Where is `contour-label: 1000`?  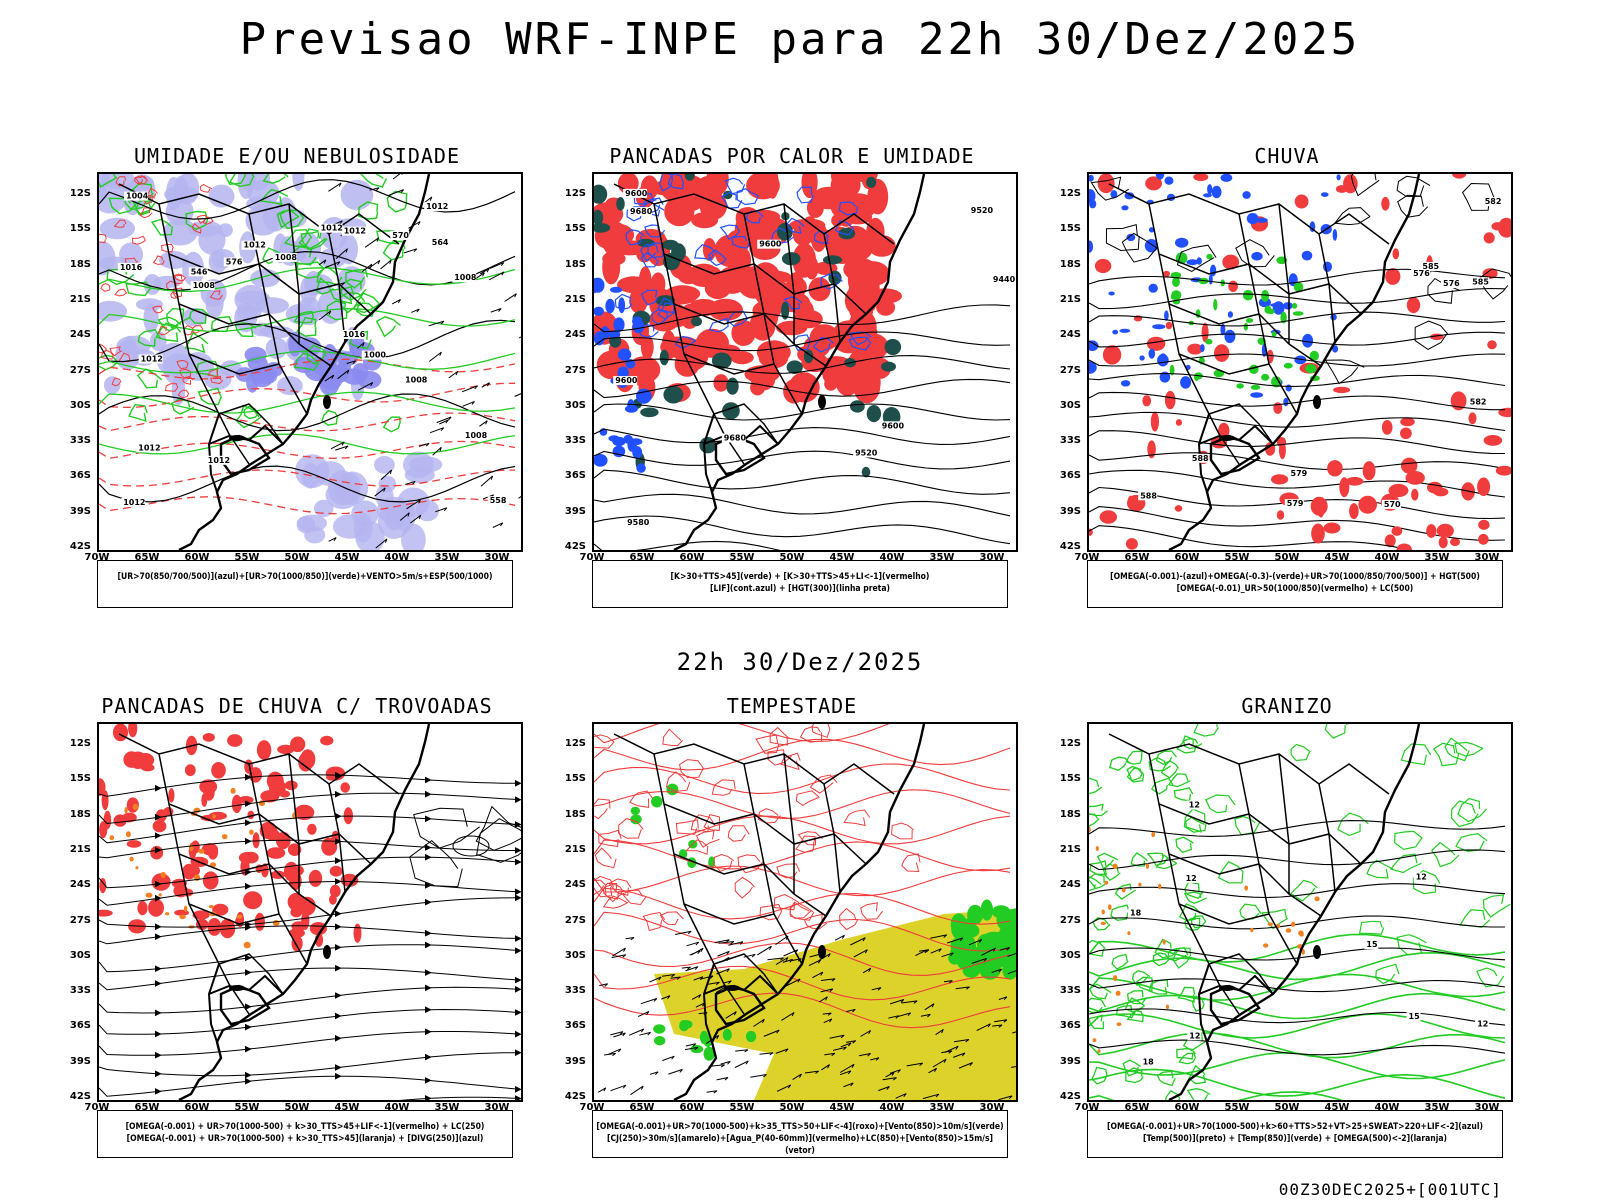 contour-label: 1000 is located at coordinates (375, 355).